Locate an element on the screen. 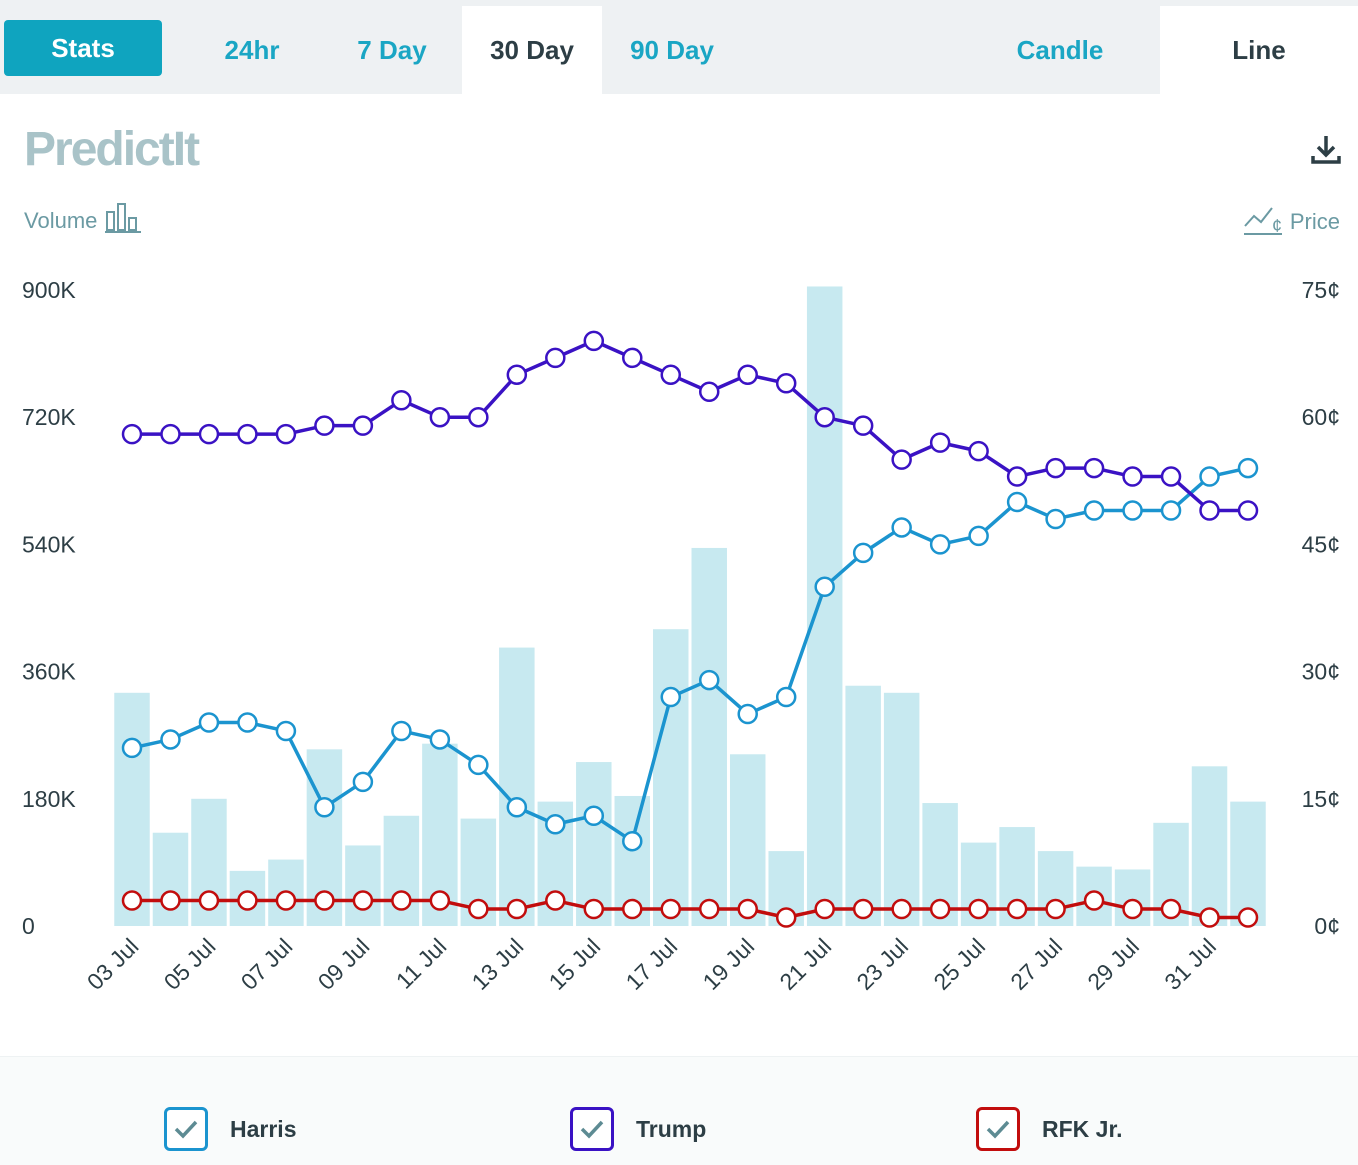 The height and width of the screenshot is (1165, 1358). y-left-tick-label: 180K is located at coordinates (49, 799).